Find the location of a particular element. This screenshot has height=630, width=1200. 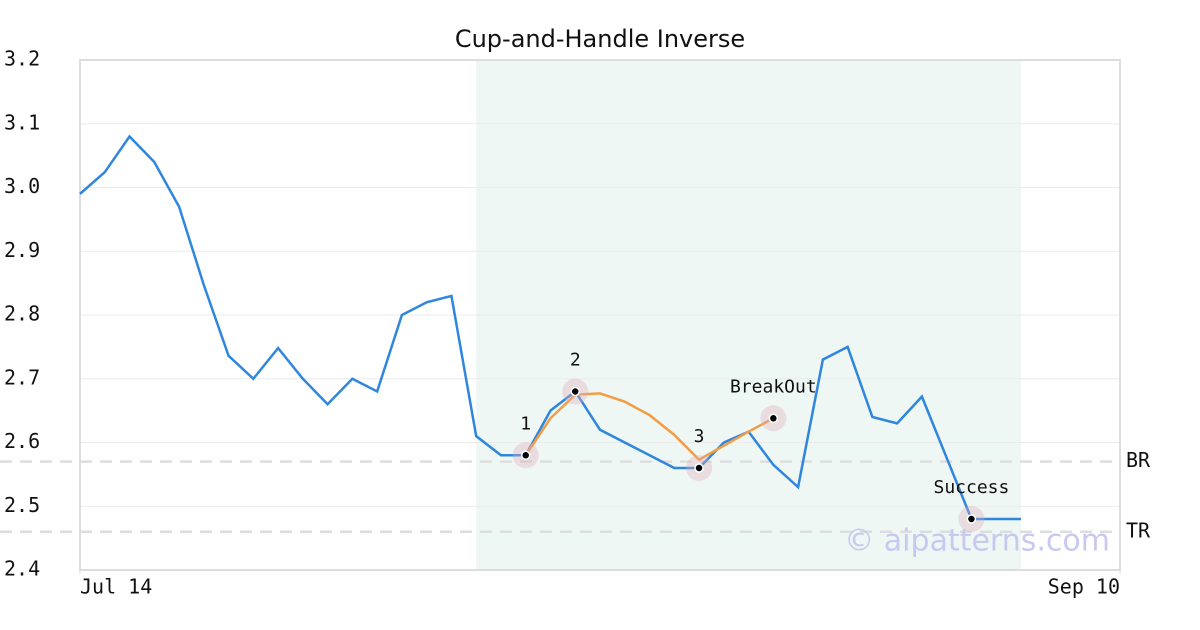

series-line is located at coordinates (649, 427).